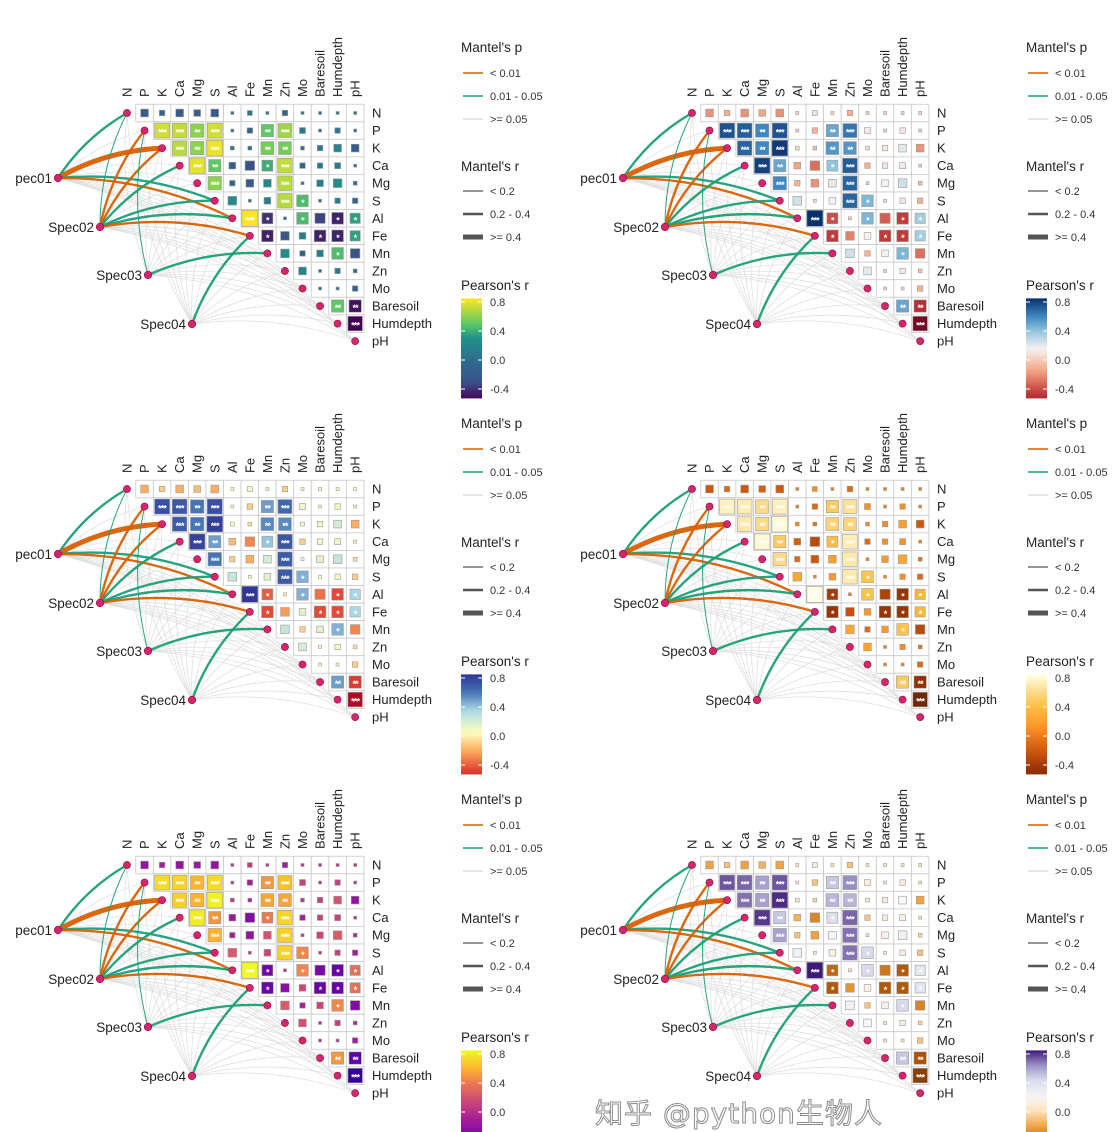 This screenshot has height=1132, width=1120. What do you see at coordinates (920, 988) in the screenshot?
I see `cell-Fe-pH: *` at bounding box center [920, 988].